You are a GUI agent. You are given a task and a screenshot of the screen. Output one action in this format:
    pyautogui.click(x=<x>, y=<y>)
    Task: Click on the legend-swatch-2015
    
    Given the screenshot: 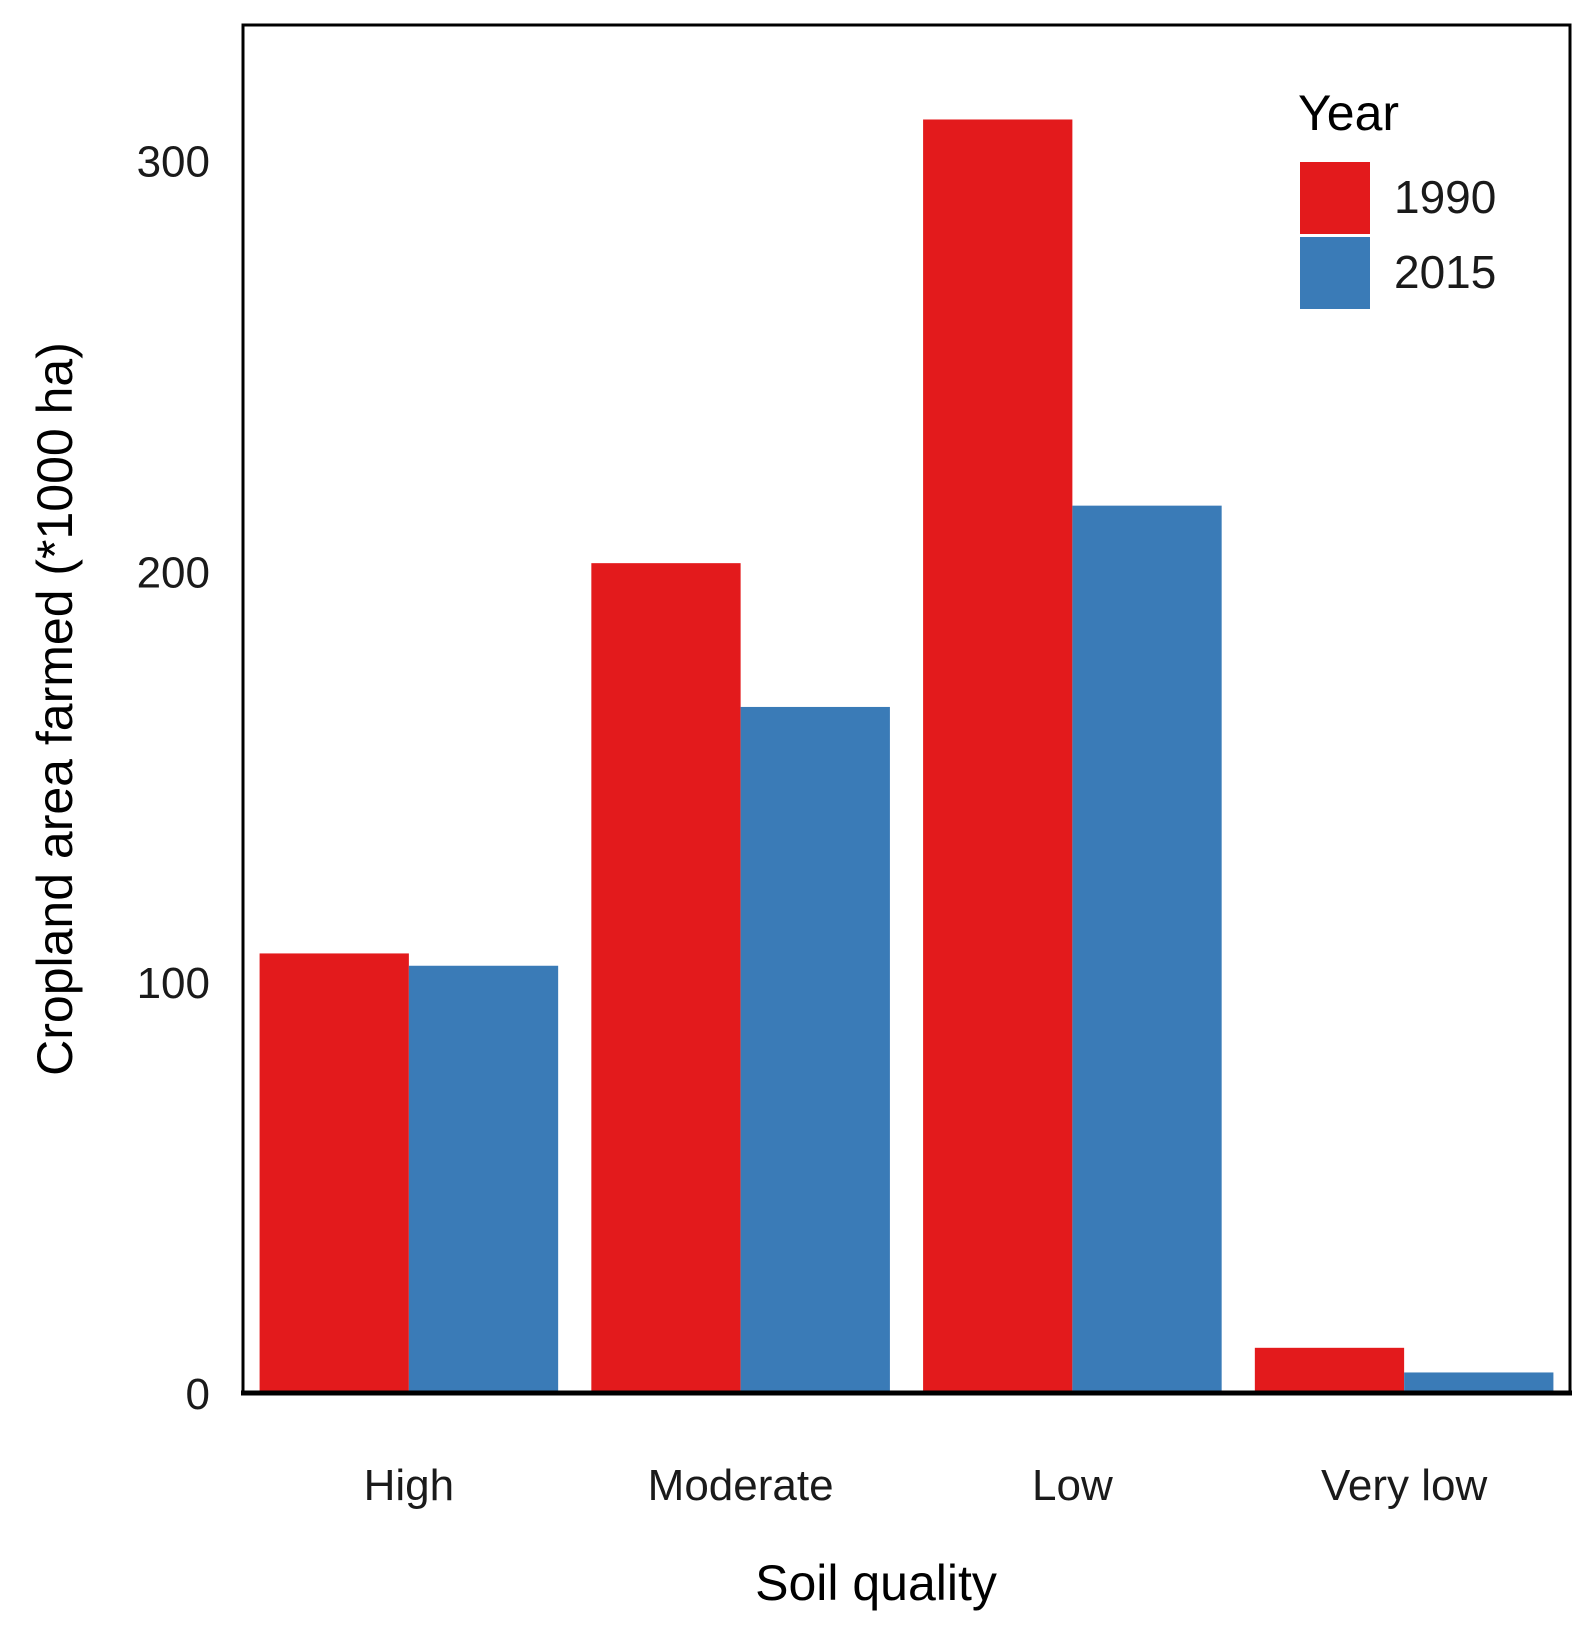 What is the action you would take?
    pyautogui.click(x=1335, y=273)
    